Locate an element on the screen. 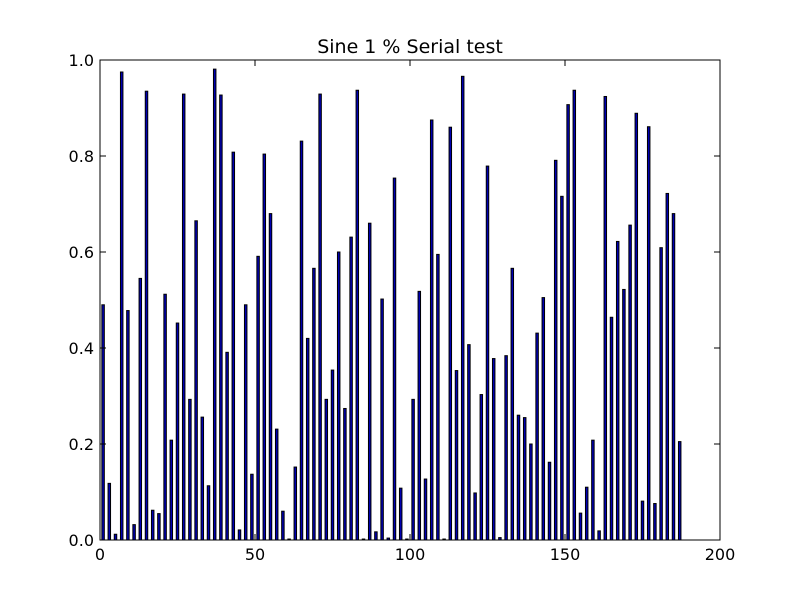 The width and height of the screenshot is (800, 600). y-tick-label: 0.0 is located at coordinates (81, 540).